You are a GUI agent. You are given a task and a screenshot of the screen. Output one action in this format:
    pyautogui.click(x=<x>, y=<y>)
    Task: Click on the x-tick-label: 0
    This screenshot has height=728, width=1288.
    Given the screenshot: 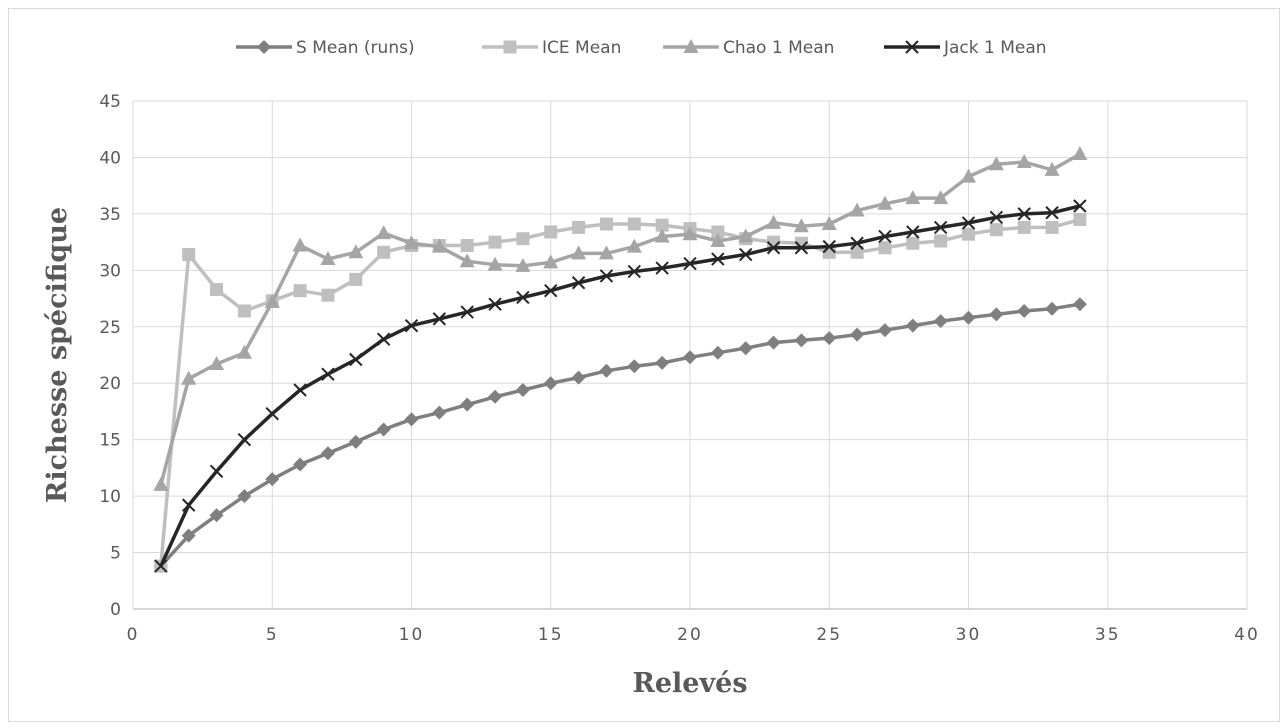 What is the action you would take?
    pyautogui.click(x=133, y=635)
    